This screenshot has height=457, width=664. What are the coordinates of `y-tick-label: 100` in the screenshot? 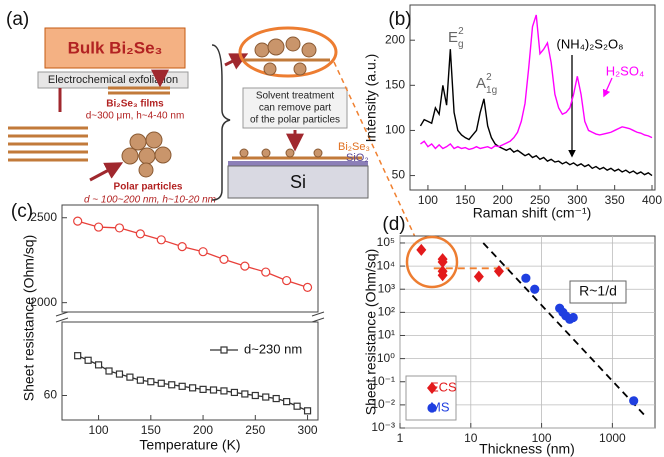 It's located at (395, 130).